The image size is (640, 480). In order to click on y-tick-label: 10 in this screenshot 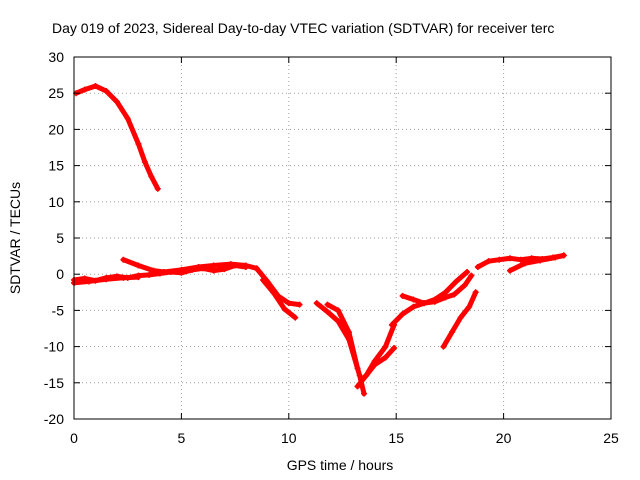, I will do `click(56, 202)`.